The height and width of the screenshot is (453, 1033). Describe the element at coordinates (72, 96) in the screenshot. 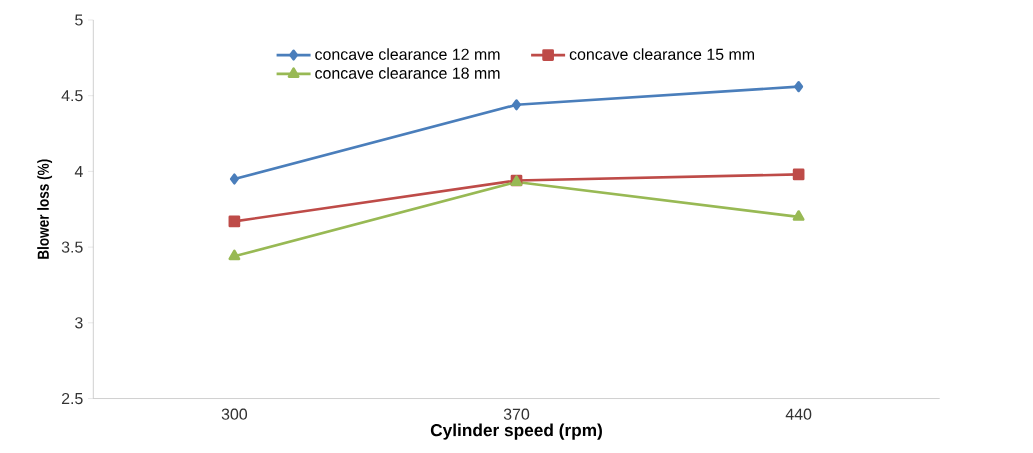

I see `y-tick-label: 4.5` at that location.